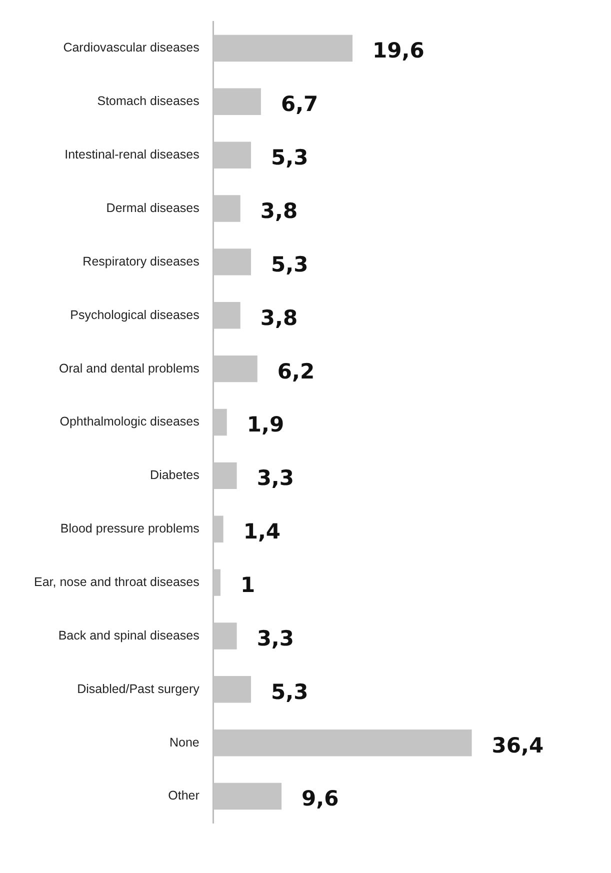  Describe the element at coordinates (265, 424) in the screenshot. I see `data-label: 1,9` at that location.